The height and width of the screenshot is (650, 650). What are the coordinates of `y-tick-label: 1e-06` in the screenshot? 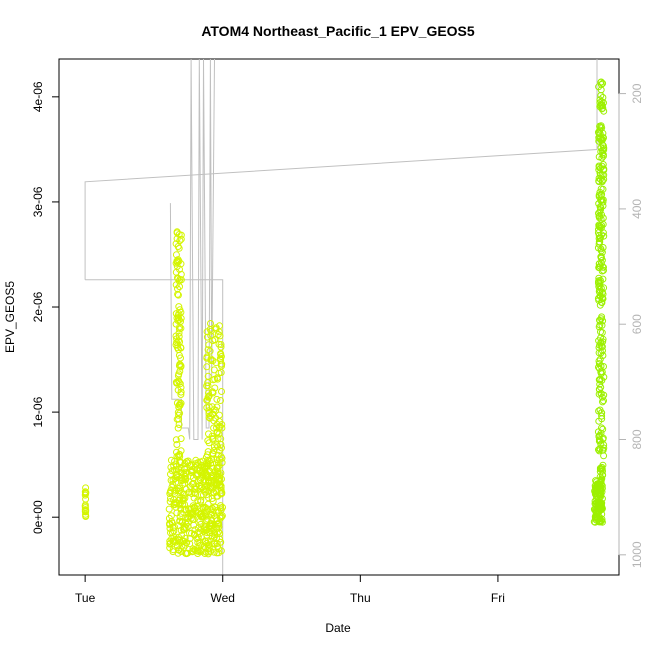 It's located at (38, 411).